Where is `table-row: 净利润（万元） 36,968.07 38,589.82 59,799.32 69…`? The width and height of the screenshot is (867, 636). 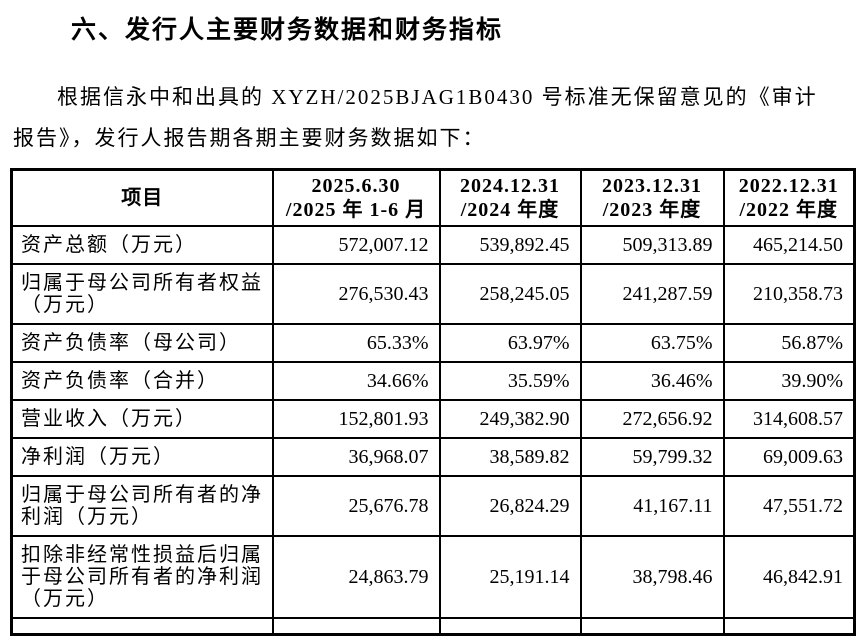 table-row: 净利润（万元） 36,968.07 38,589.82 59,799.32 69… is located at coordinates (433, 457).